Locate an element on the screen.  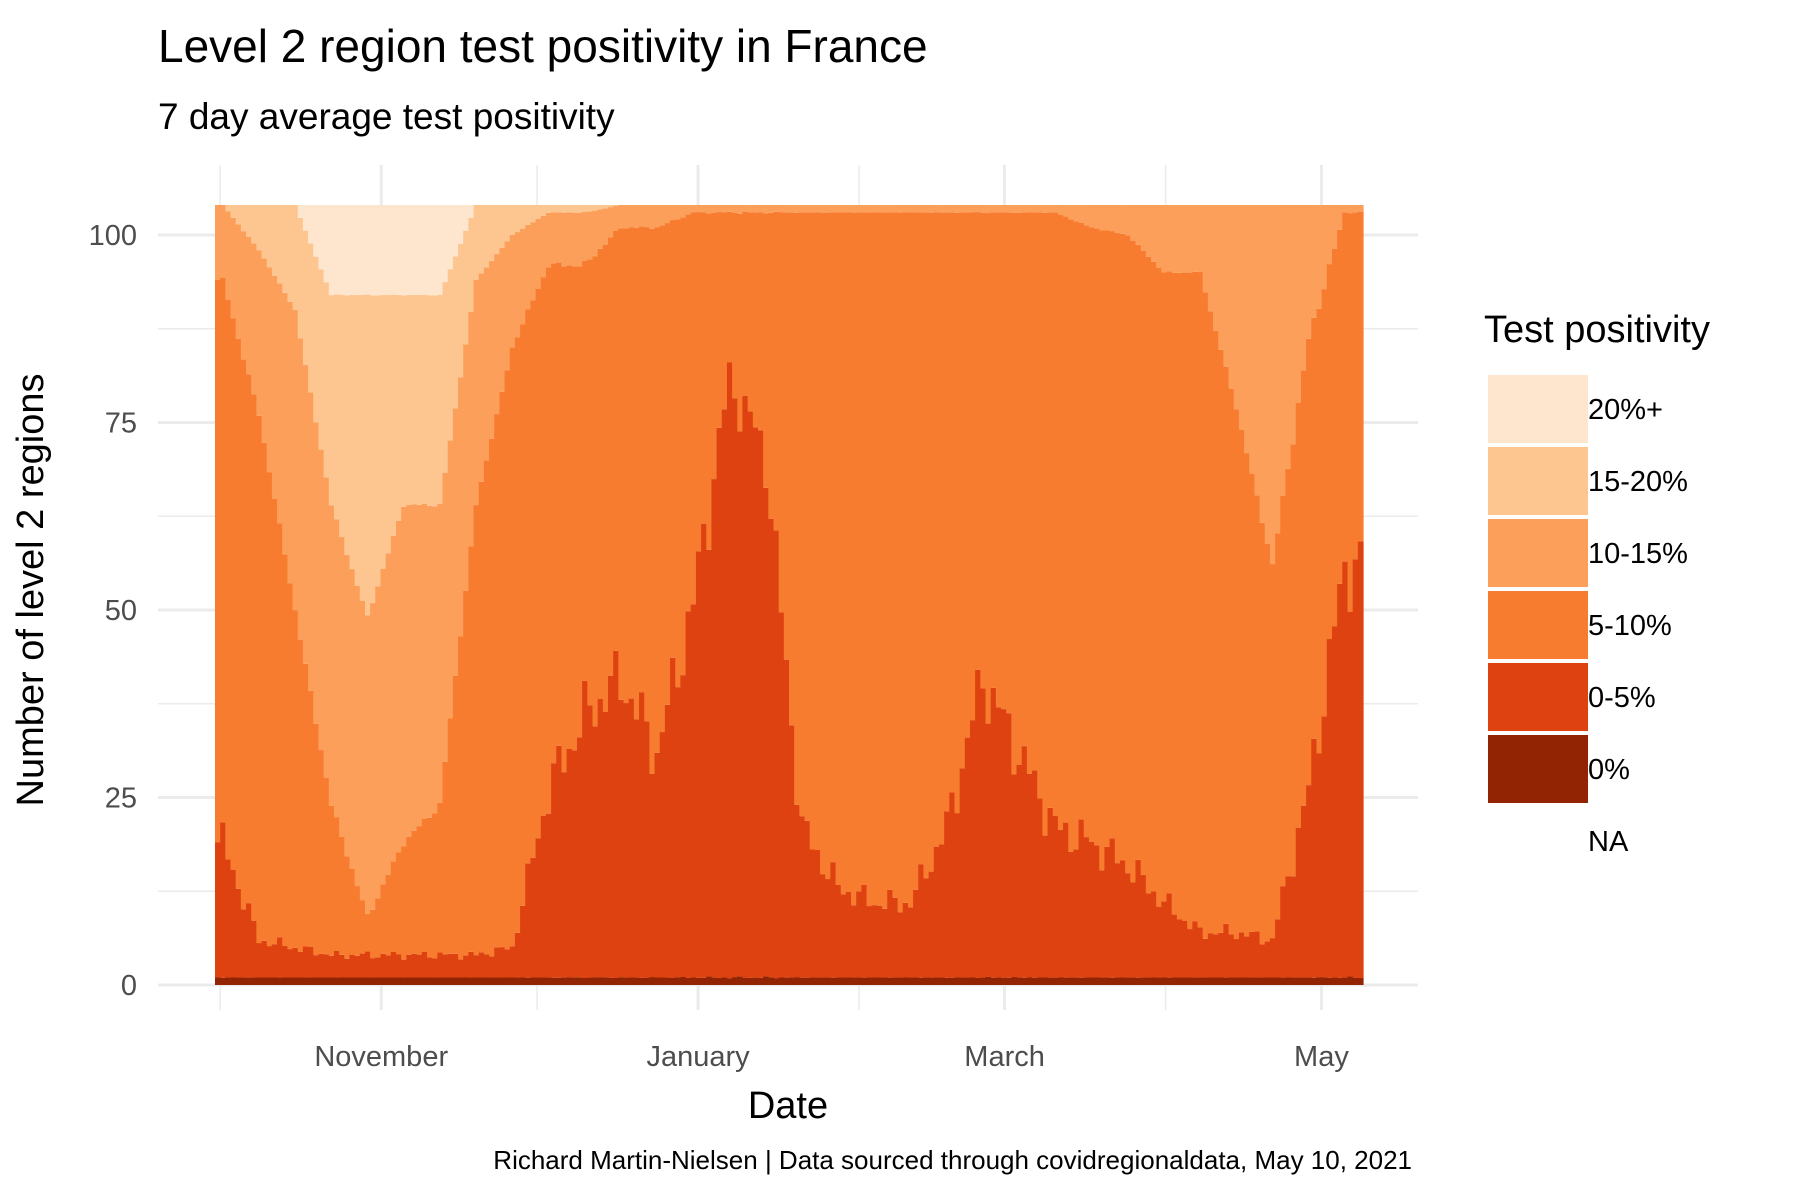
legend-label: 5-10% is located at coordinates (1630, 626).